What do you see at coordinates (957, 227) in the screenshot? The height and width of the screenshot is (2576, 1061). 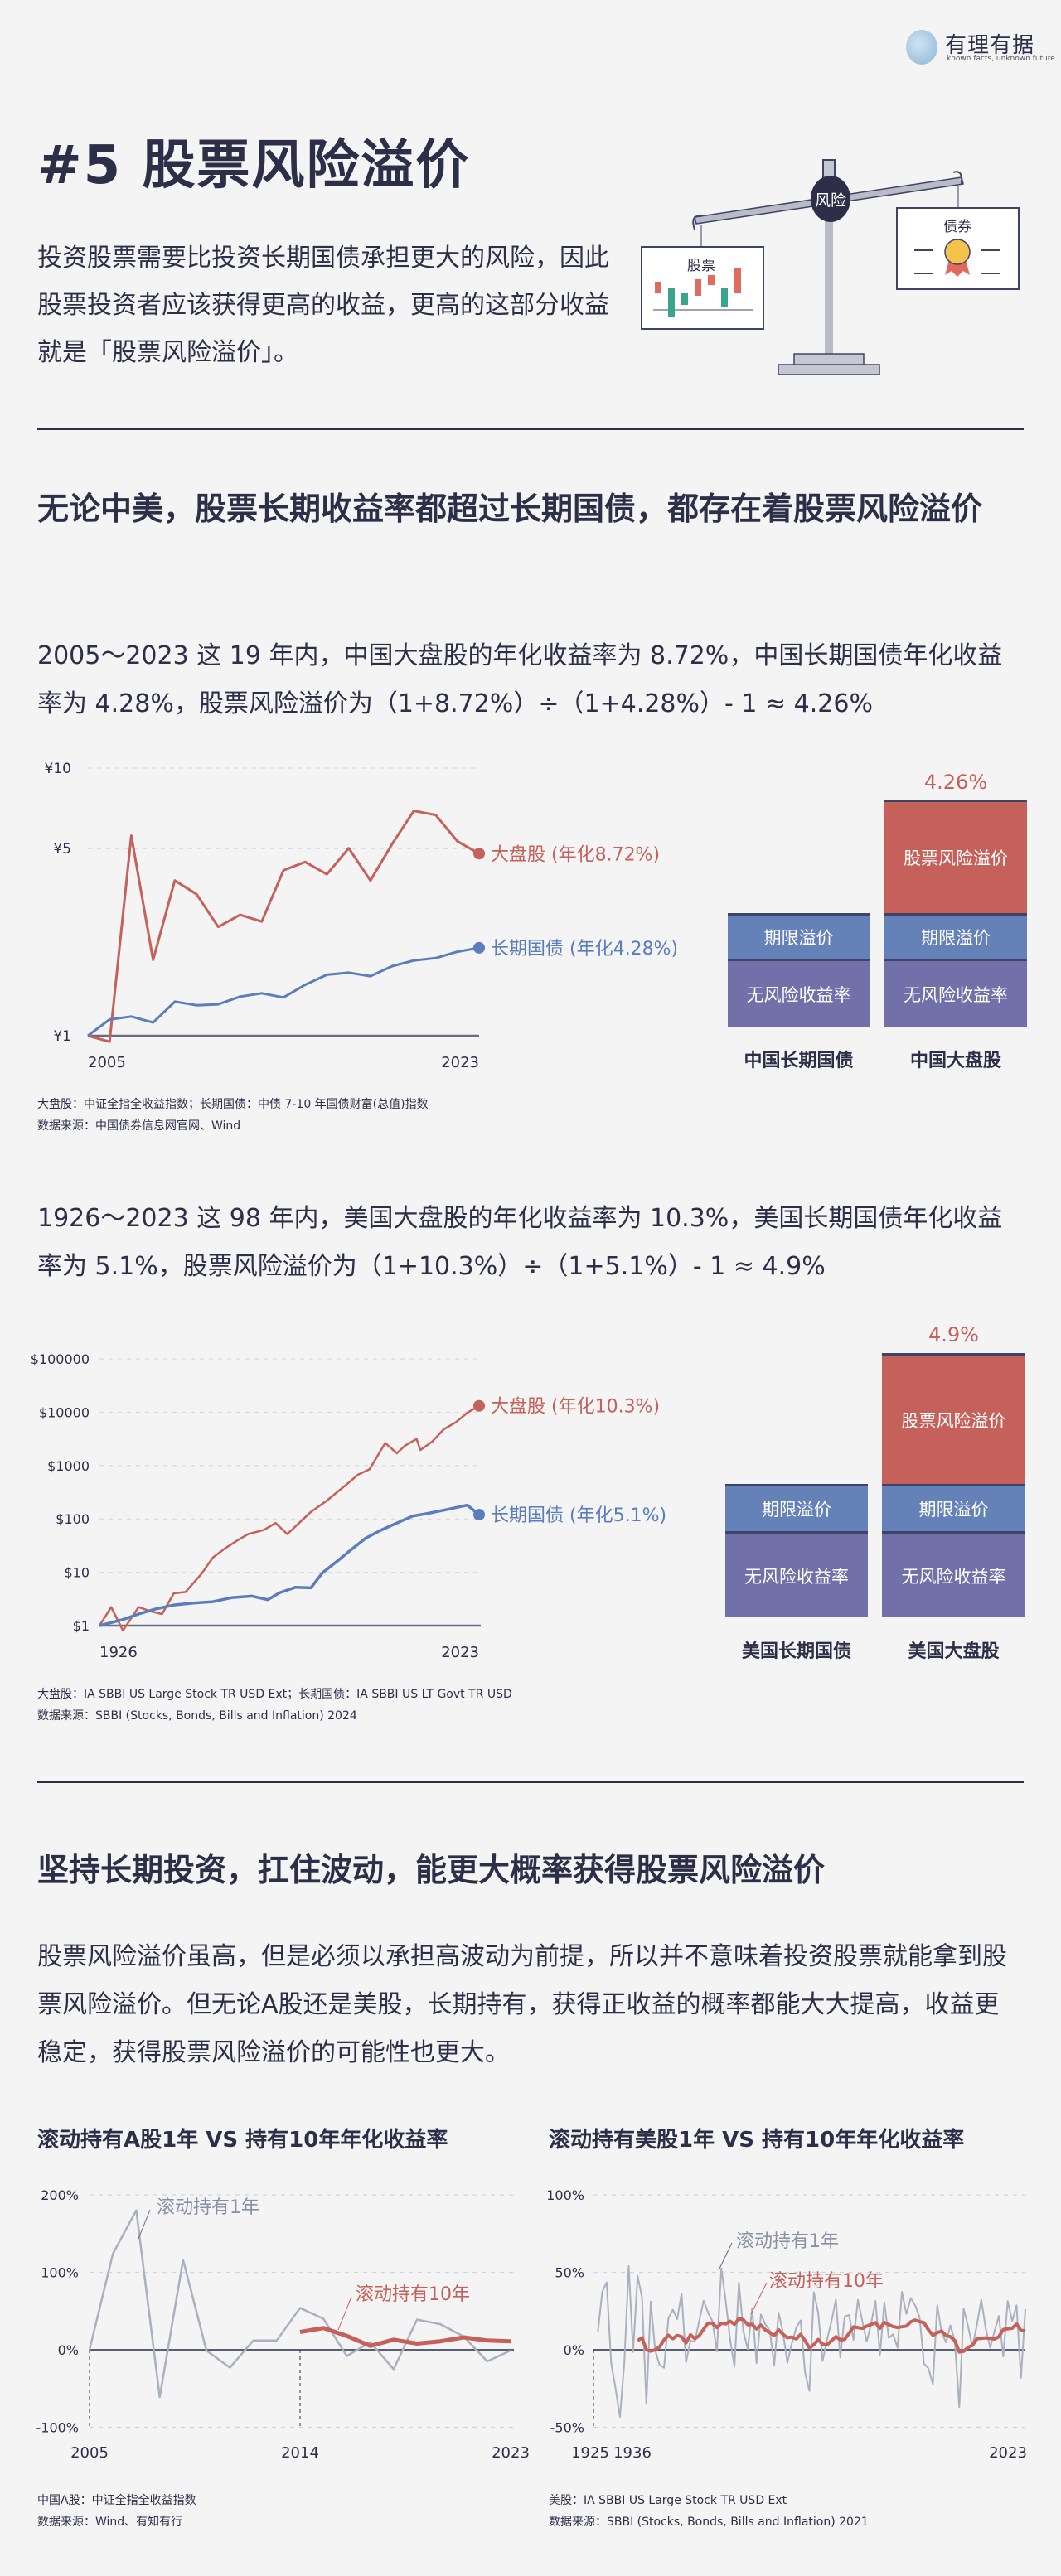 I see `bond-card-label: 债券` at bounding box center [957, 227].